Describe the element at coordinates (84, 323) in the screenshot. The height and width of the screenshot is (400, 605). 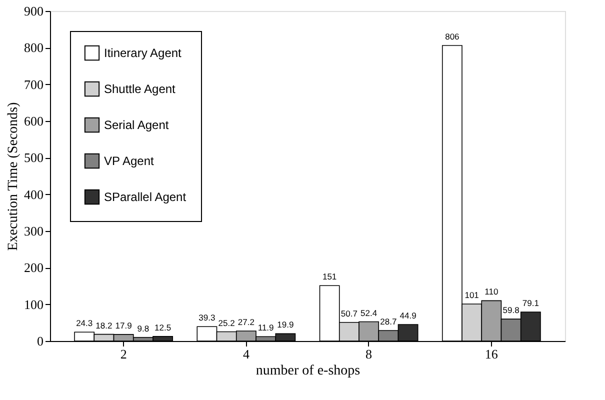
I see `data-label: 24.3` at that location.